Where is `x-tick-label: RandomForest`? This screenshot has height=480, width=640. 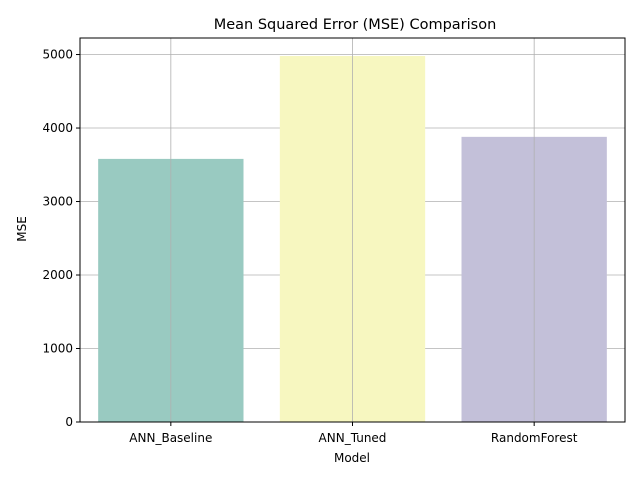 x-tick-label: RandomForest is located at coordinates (534, 438).